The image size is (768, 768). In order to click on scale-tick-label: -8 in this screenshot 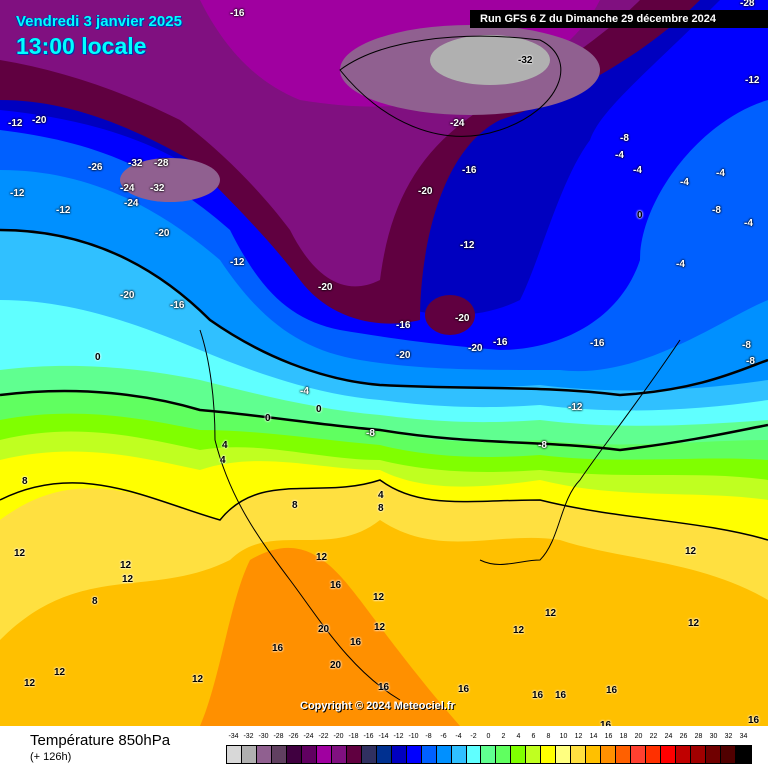, I will do `click(428, 736)`.